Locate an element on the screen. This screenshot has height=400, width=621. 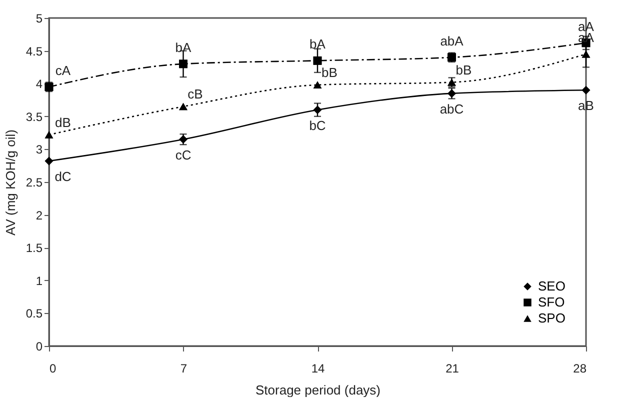
y-tick-label: 3 is located at coordinates (39, 149).